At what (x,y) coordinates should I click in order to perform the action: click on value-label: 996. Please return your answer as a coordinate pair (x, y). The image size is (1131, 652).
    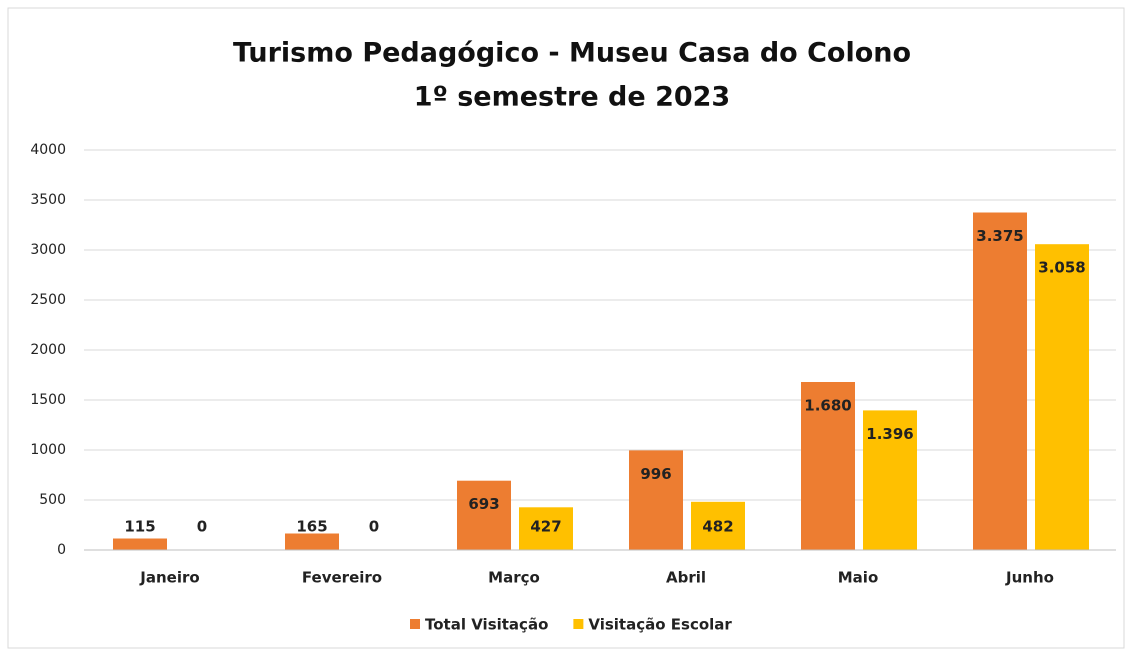
    Looking at the image, I should click on (655, 474).